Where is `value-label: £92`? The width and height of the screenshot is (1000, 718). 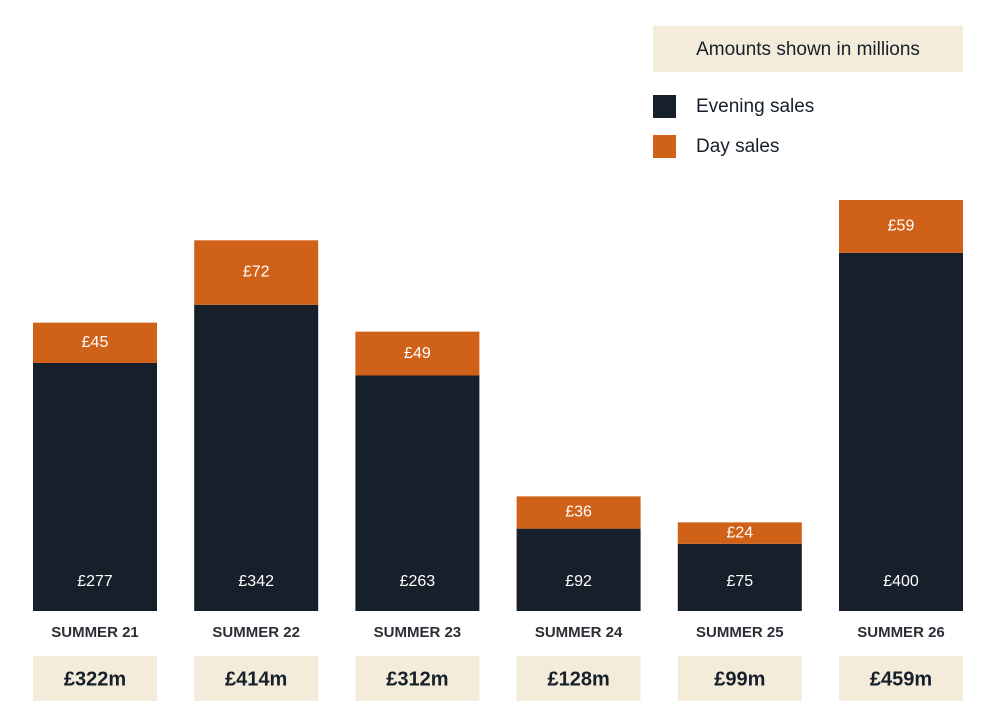
value-label: £92 is located at coordinates (578, 581).